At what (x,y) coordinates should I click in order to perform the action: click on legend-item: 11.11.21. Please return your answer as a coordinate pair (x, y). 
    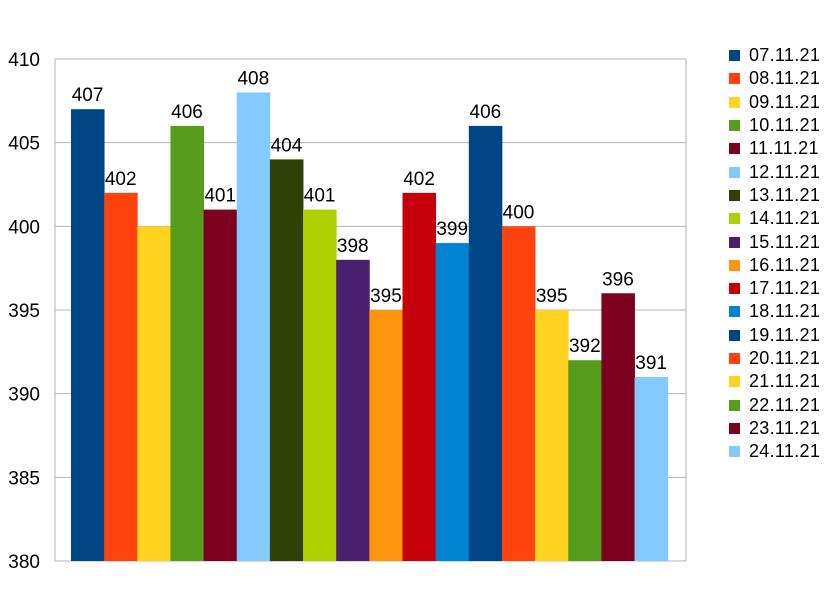
    Looking at the image, I should click on (774, 148).